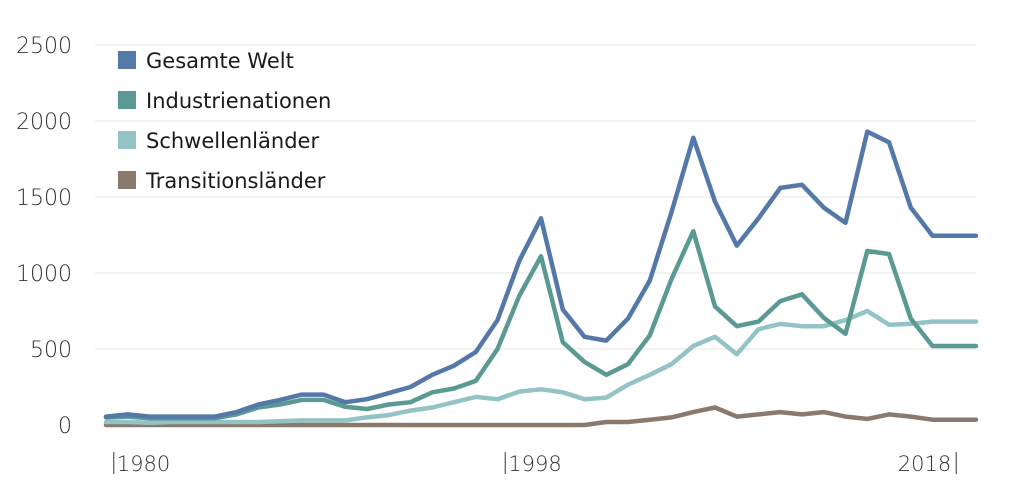  I want to click on y-axis-ticks: 0 500 1000 1500 2000 2500, so click(44, 236).